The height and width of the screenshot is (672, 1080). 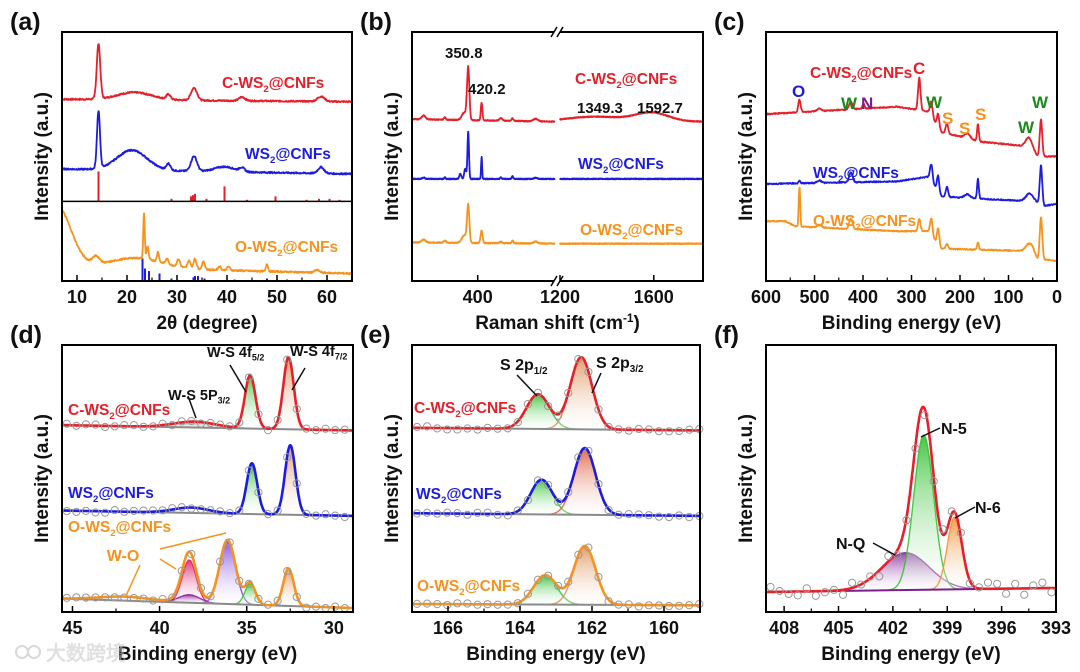 What do you see at coordinates (911, 297) in the screenshot?
I see `x-tick-label: 300` at bounding box center [911, 297].